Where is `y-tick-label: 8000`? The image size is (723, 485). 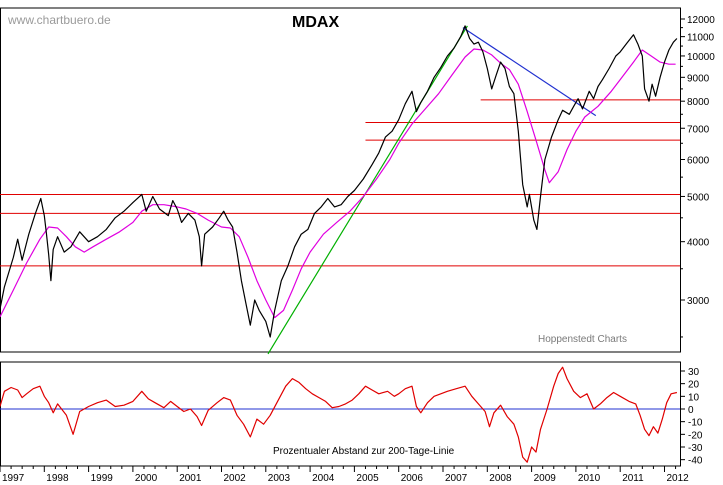 y-tick-label: 8000 is located at coordinates (698, 102).